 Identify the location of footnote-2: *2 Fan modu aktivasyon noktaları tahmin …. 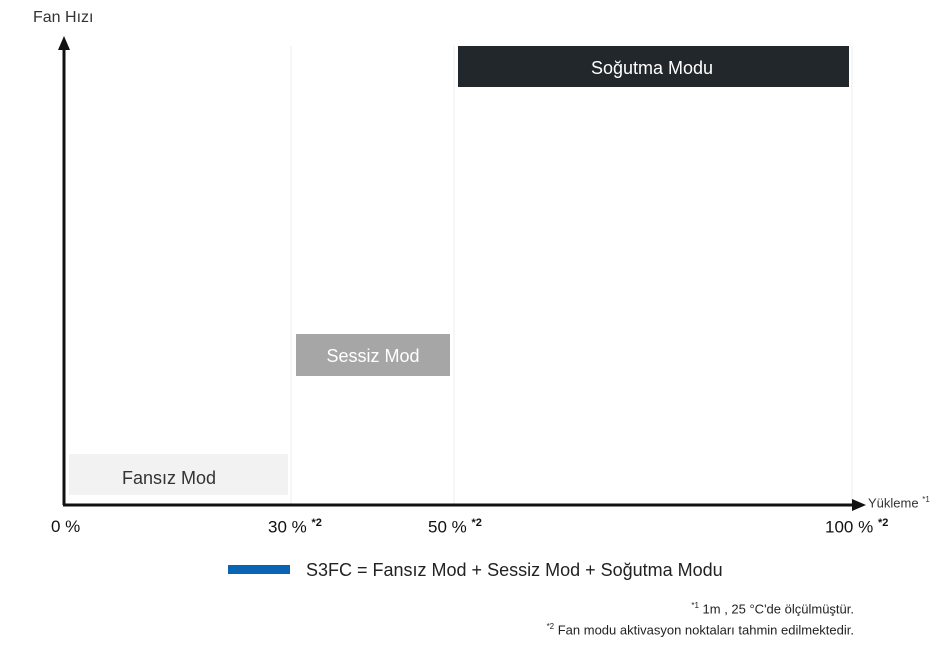
(700, 629).